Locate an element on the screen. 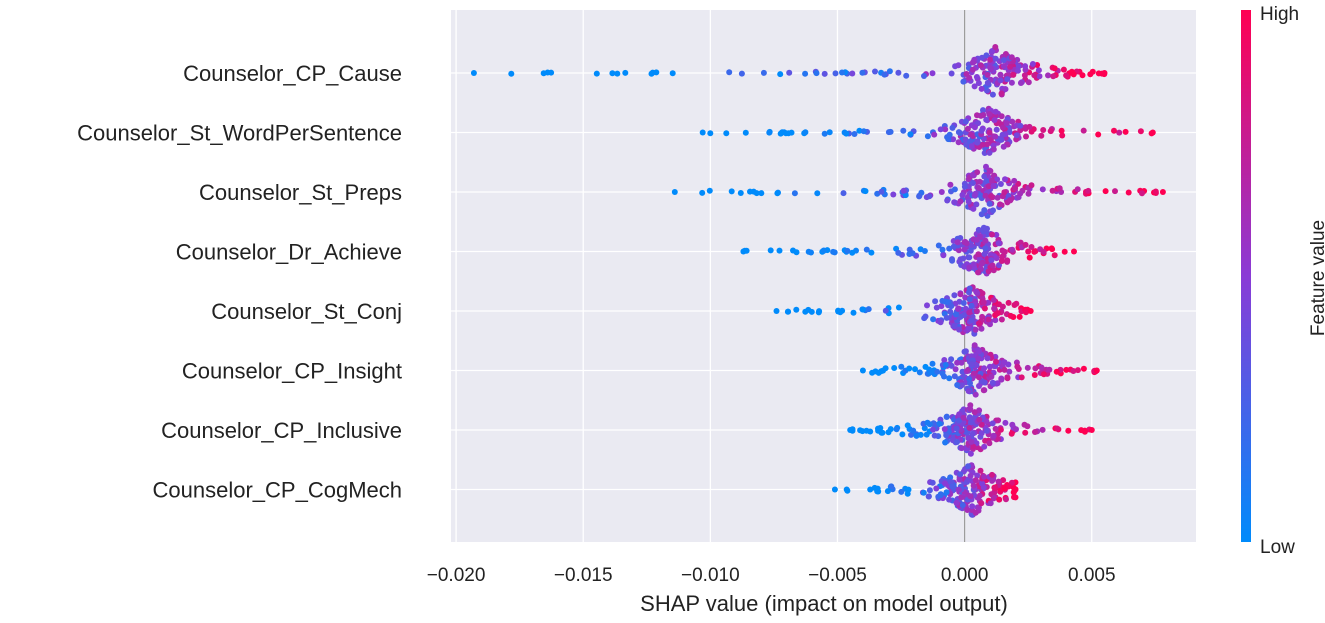 The height and width of the screenshot is (623, 1325). feature-label: Counselor_Dr_Achieve is located at coordinates (289, 252).